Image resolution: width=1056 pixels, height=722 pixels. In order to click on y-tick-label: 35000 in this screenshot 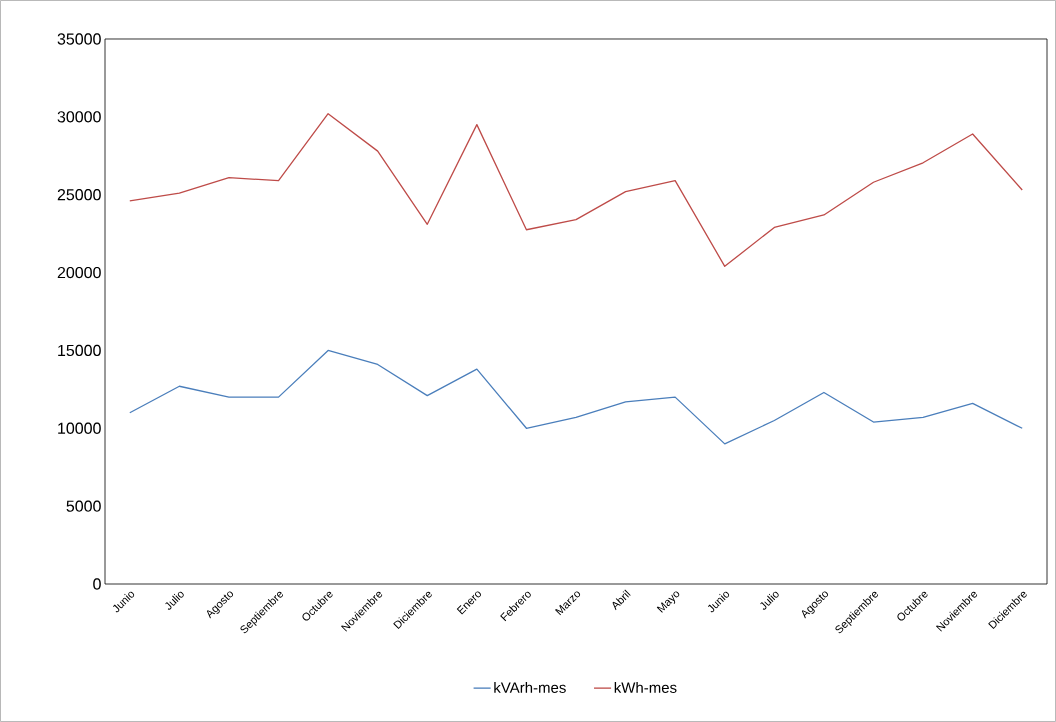, I will do `click(79, 39)`.